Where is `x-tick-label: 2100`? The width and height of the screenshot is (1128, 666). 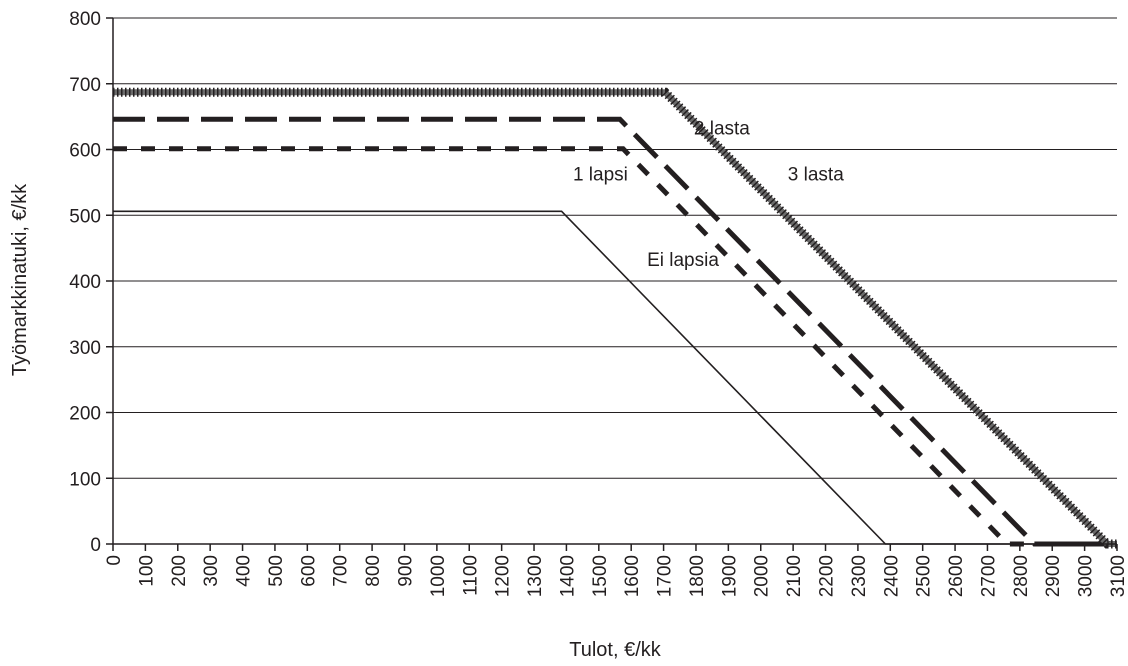 x-tick-label: 2100 is located at coordinates (794, 576).